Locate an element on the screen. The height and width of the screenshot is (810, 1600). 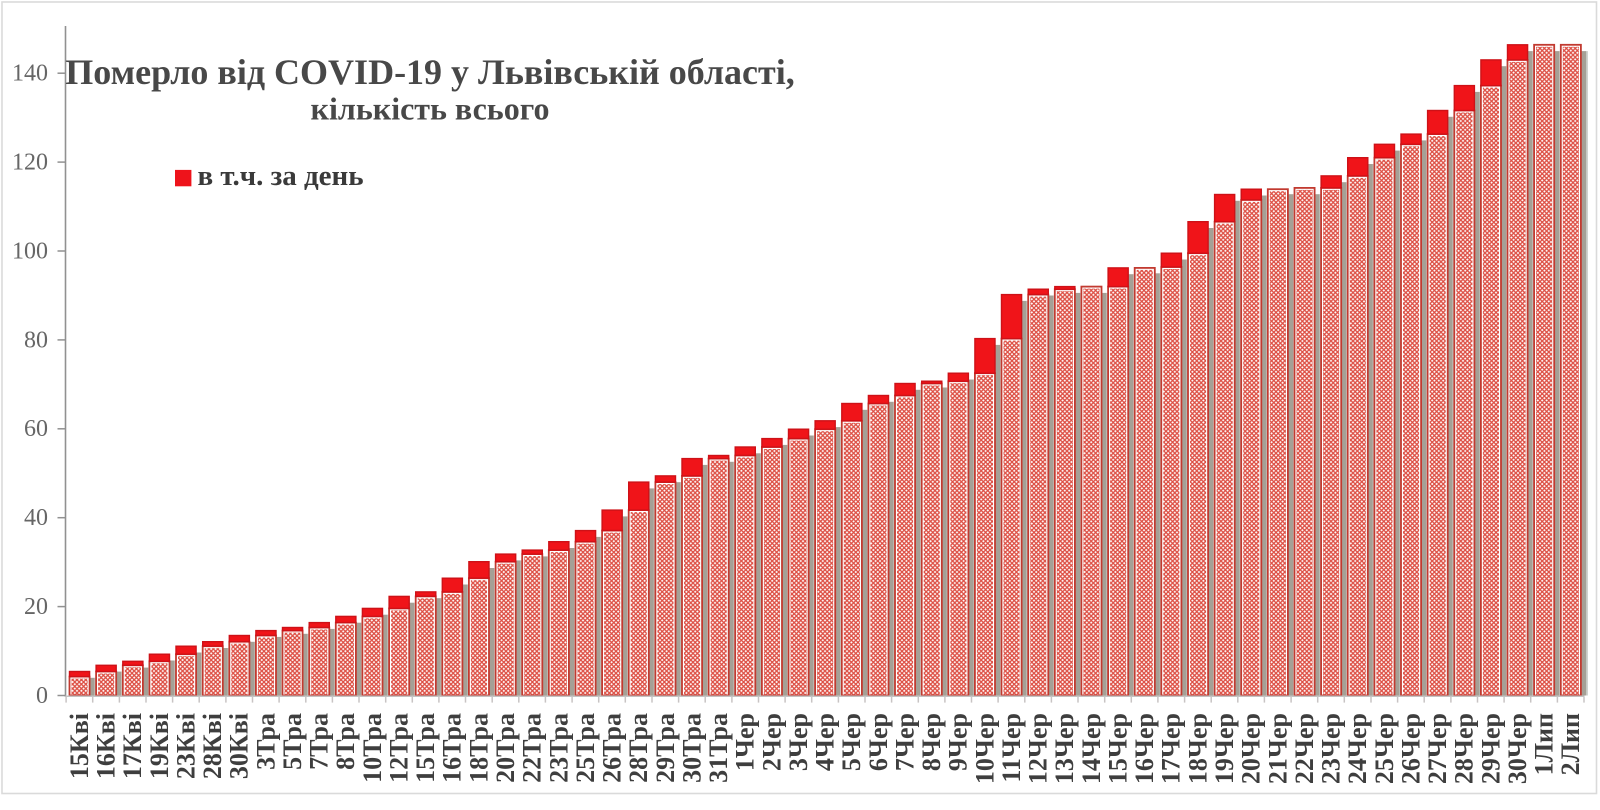
svg-text: 2Чер is located at coordinates (771, 742).